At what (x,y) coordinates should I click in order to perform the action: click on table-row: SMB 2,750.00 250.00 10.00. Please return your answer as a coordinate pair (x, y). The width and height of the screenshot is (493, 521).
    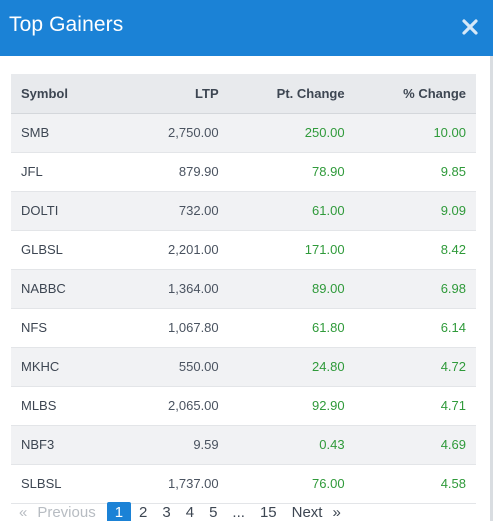
    Looking at the image, I should click on (243, 133).